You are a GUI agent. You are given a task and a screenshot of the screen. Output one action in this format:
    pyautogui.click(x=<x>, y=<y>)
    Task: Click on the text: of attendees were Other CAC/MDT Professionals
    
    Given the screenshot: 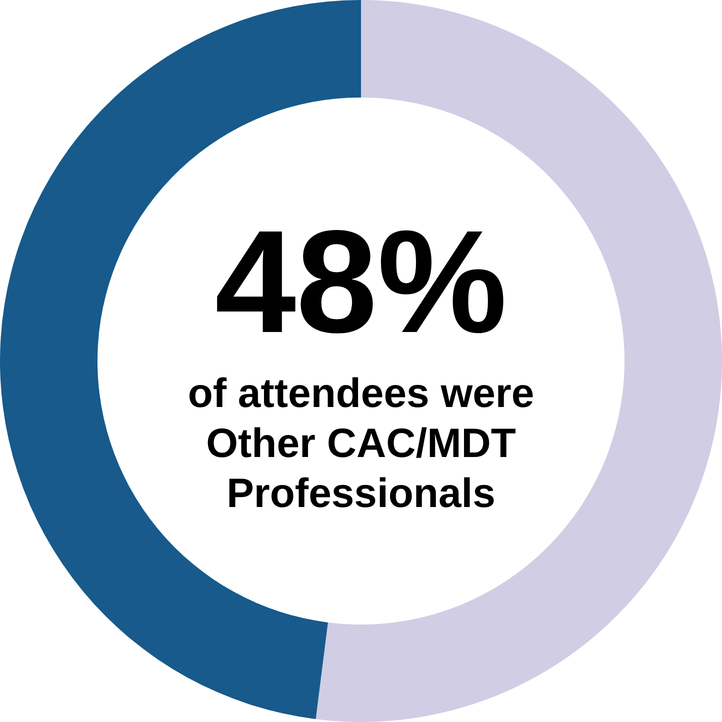 What is the action you would take?
    pyautogui.click(x=361, y=443)
    